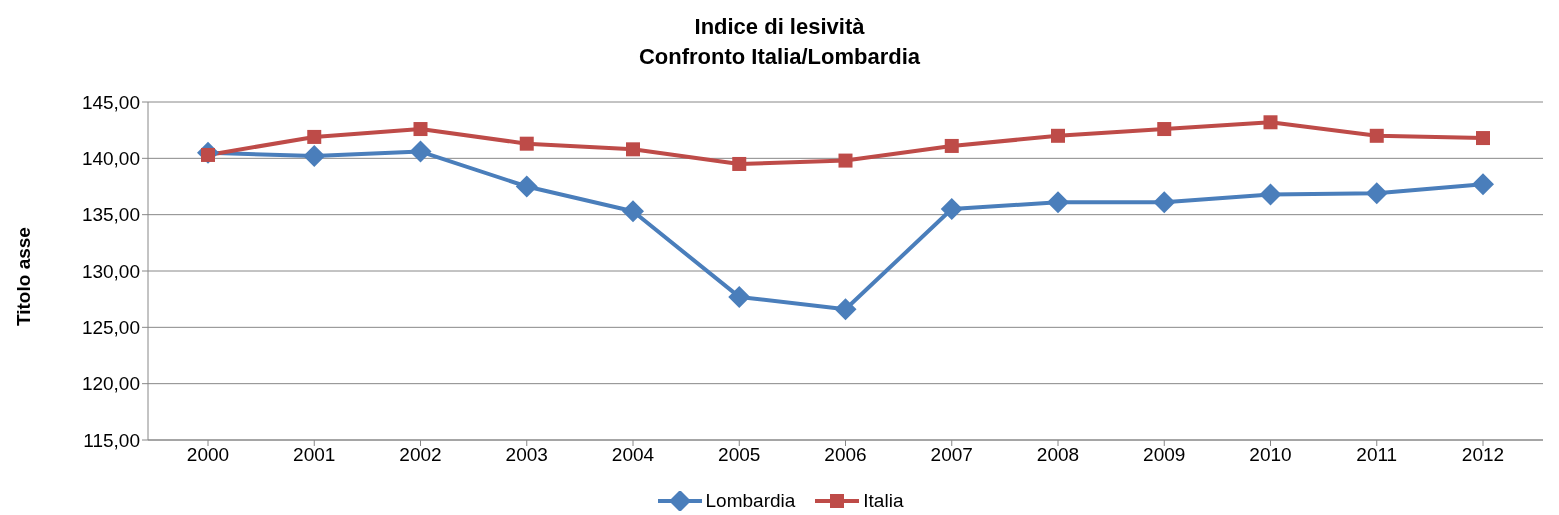  I want to click on x-tick-label: 2002, so click(420, 455).